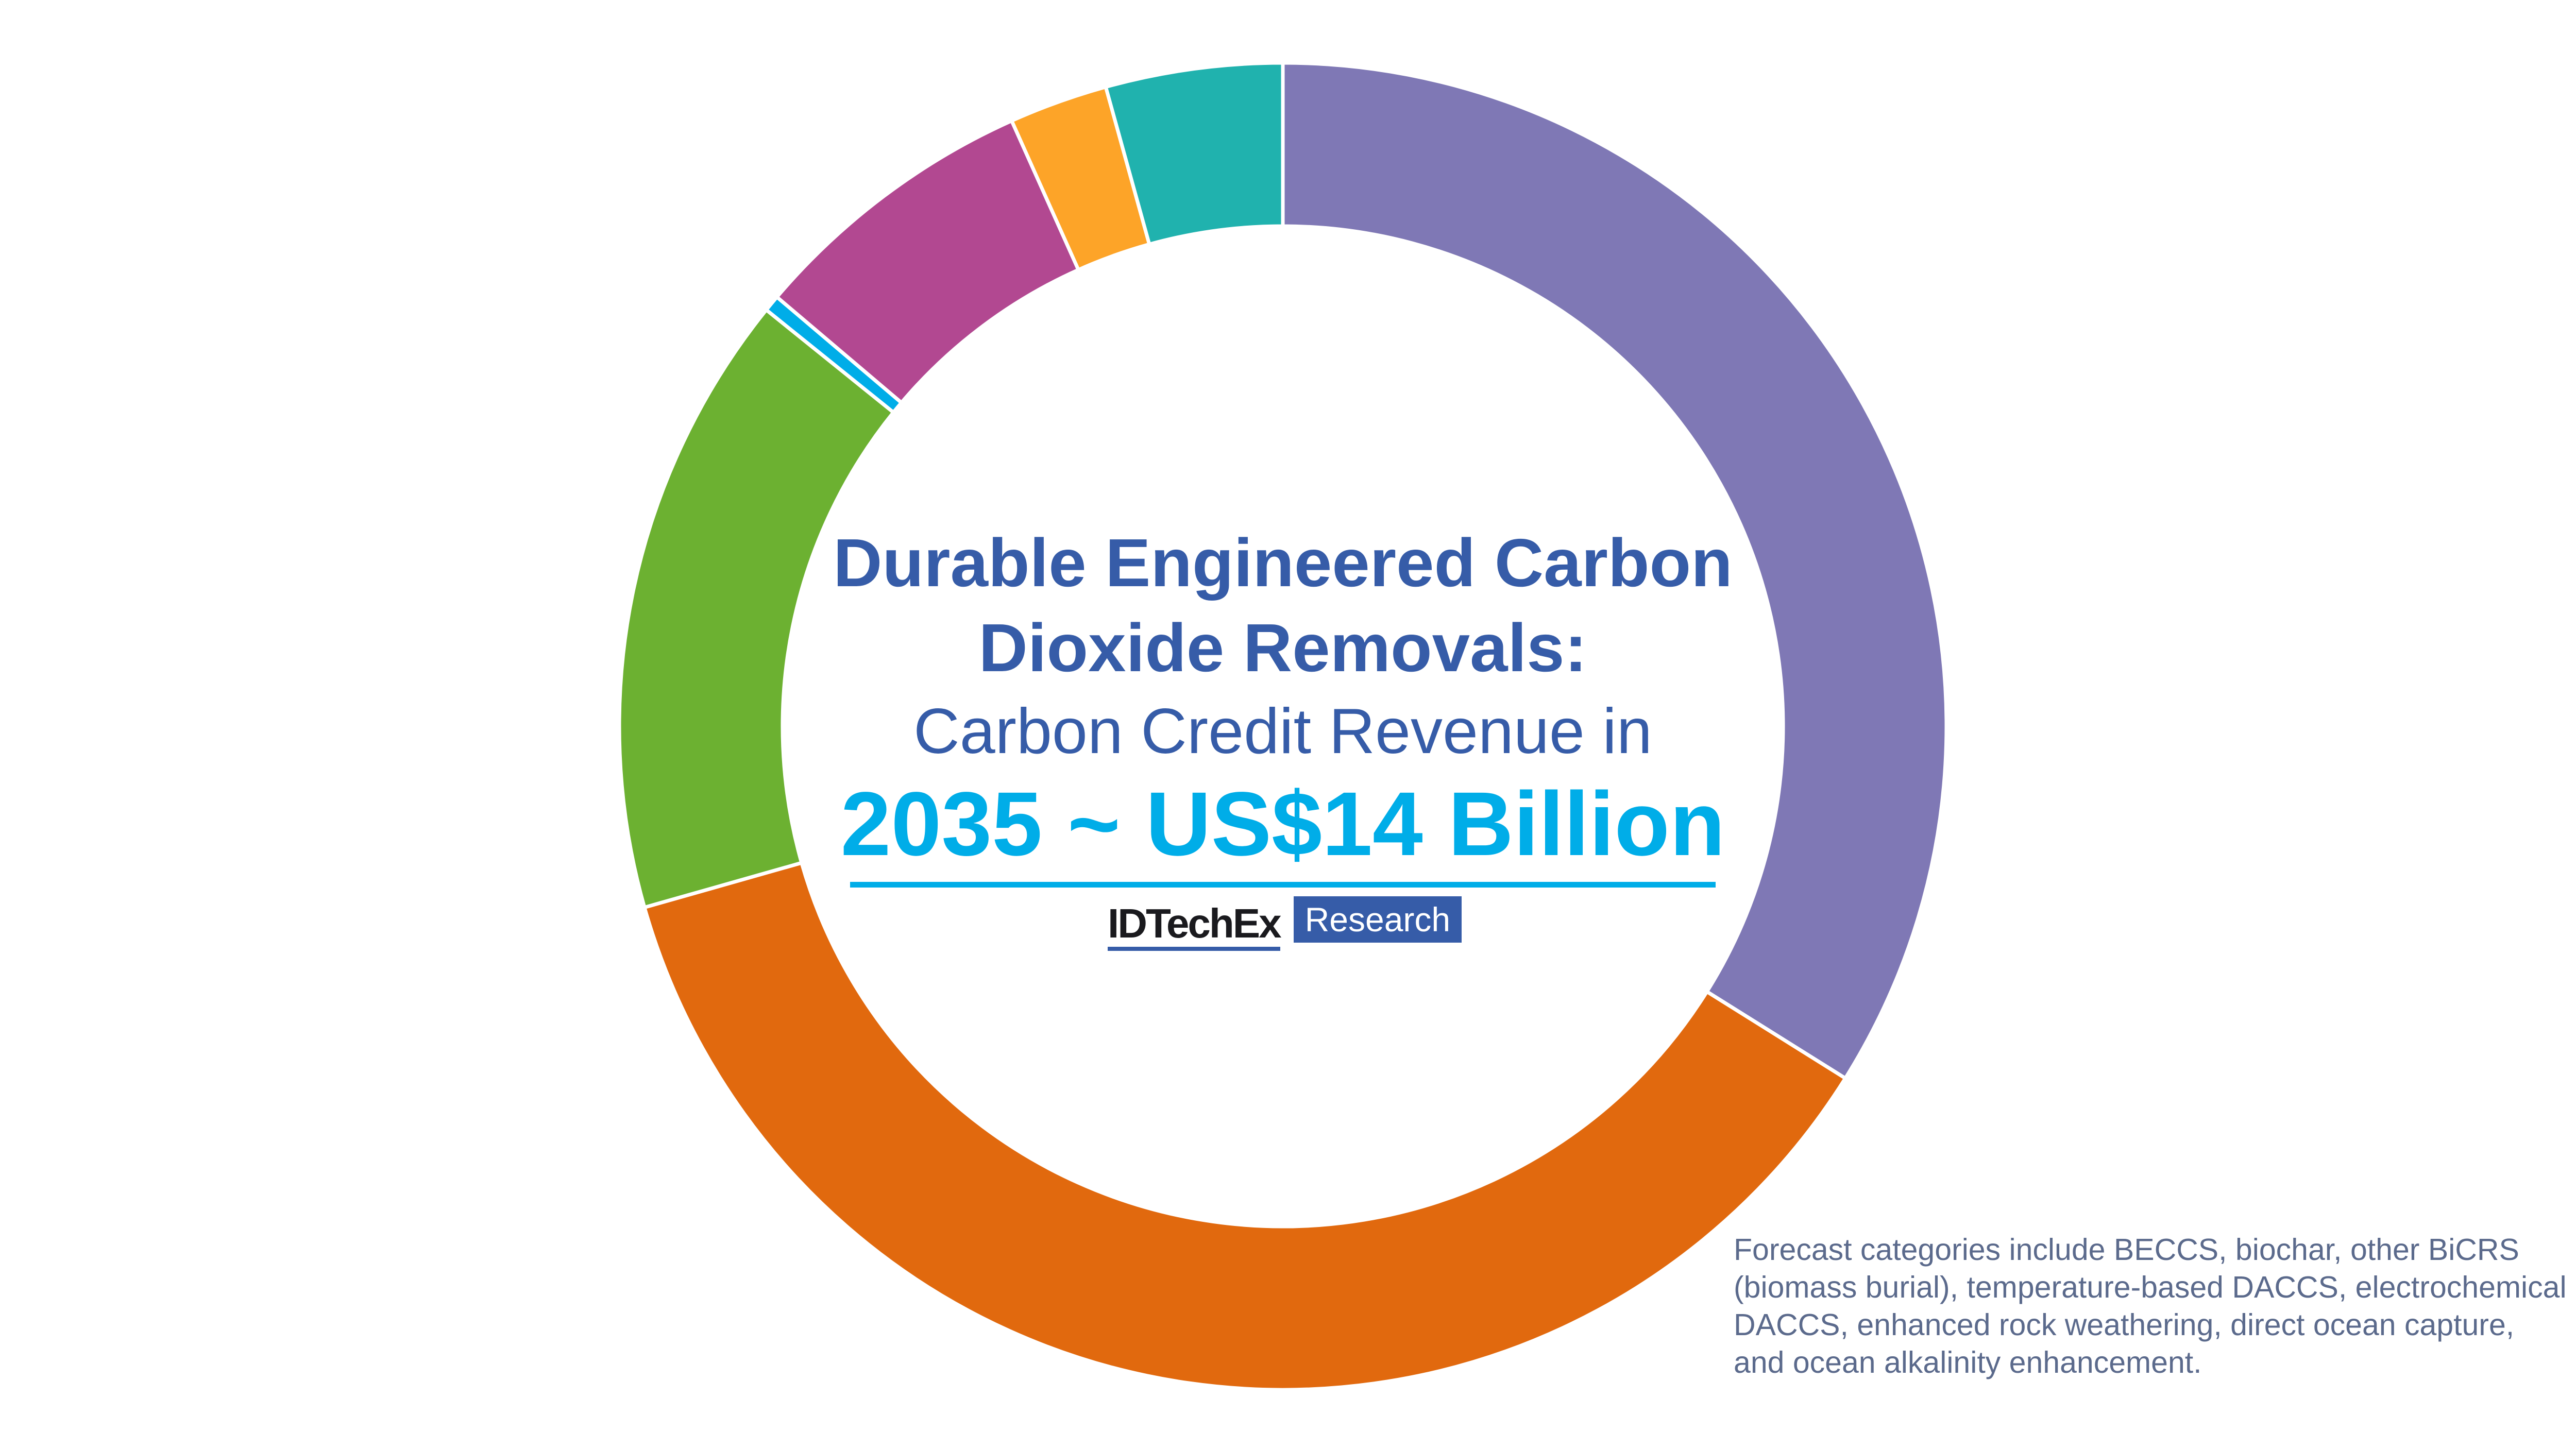 This screenshot has height=1449, width=2576. Describe the element at coordinates (1282, 648) in the screenshot. I see `chart-title-line-2: Dioxide Removals:` at that location.